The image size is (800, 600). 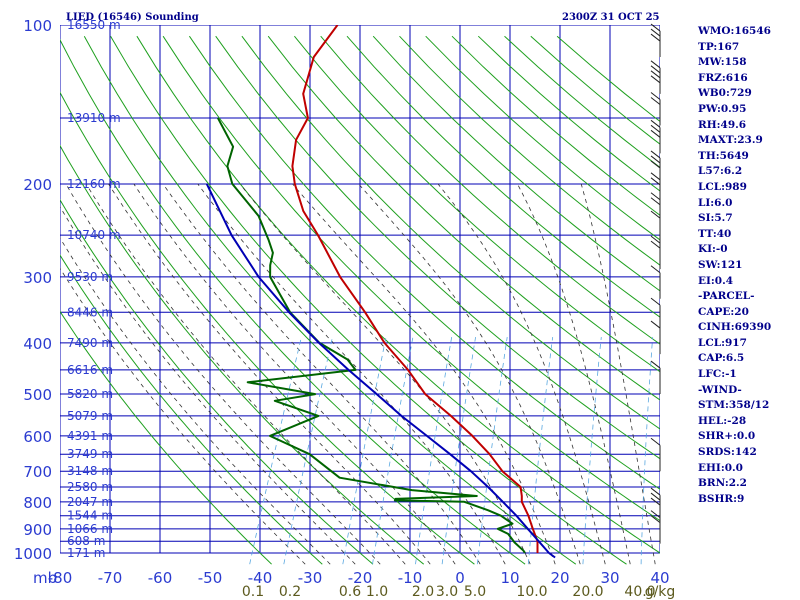 I want to click on wind-barbs, so click(x=655, y=283).